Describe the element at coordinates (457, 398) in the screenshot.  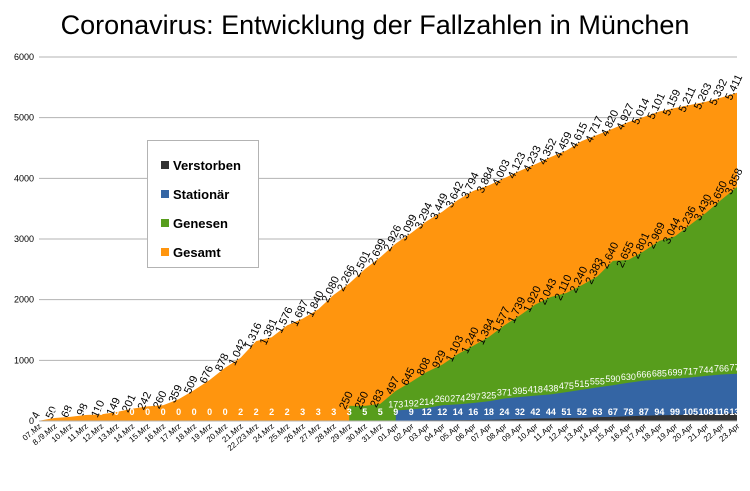
I see `data-label-stationaer: 274` at that location.